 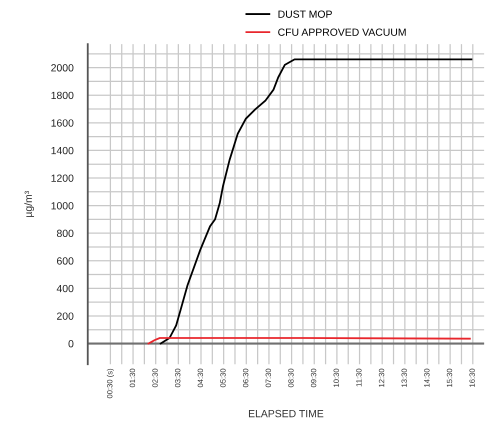 I want to click on y-tick-label: 2000, so click(x=62, y=68).